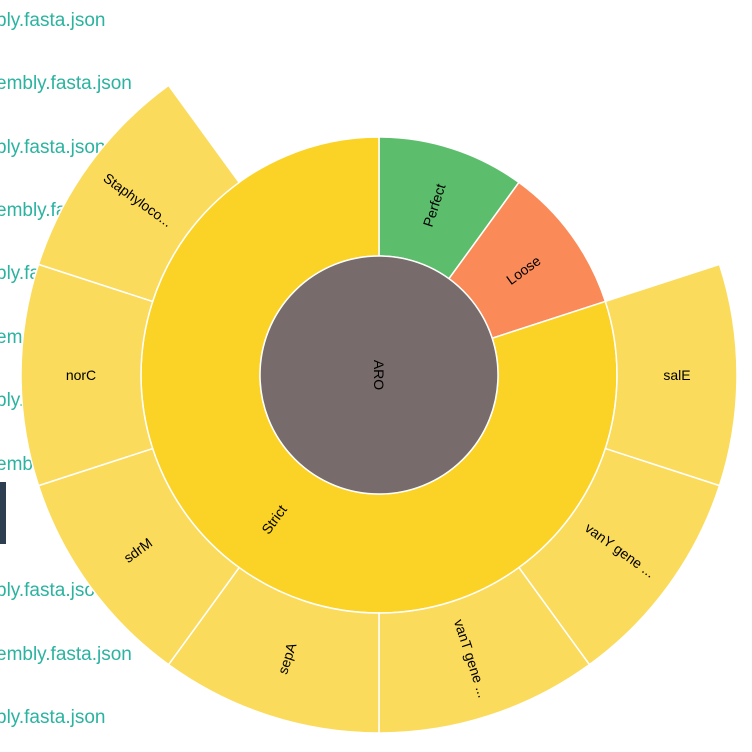  What do you see at coordinates (671, 375) in the screenshot?
I see `gene-segment-sale` at bounding box center [671, 375].